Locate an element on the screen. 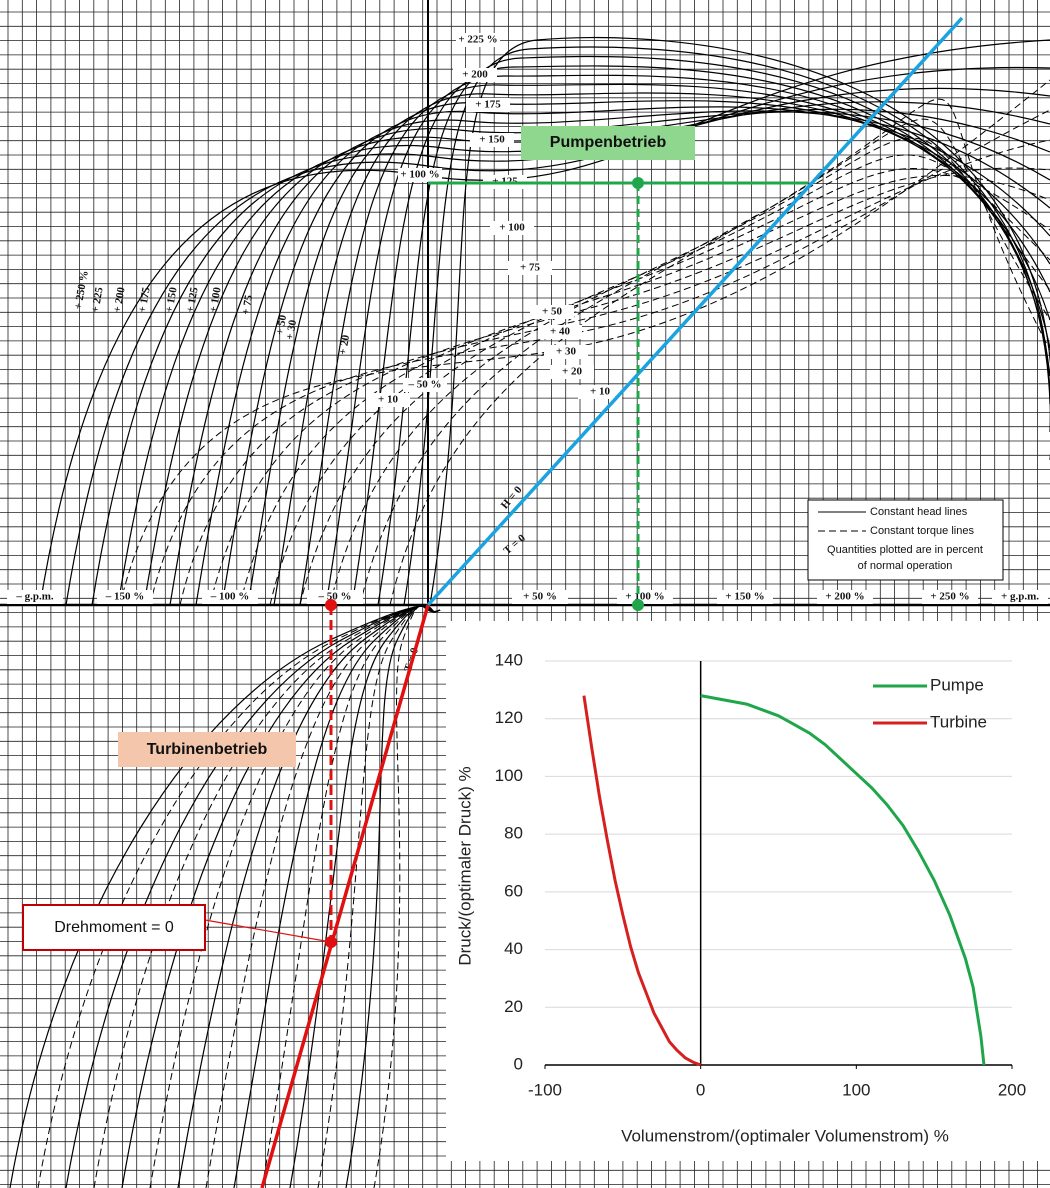  left-label: + 30 is located at coordinates (291, 330).